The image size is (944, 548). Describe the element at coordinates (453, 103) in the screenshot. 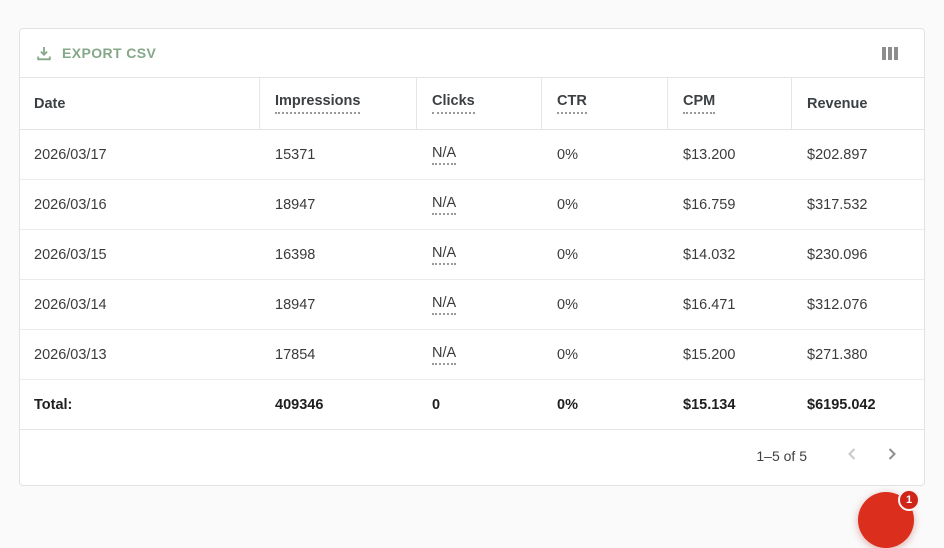

I see `header-clicks-label: Clicks` at that location.